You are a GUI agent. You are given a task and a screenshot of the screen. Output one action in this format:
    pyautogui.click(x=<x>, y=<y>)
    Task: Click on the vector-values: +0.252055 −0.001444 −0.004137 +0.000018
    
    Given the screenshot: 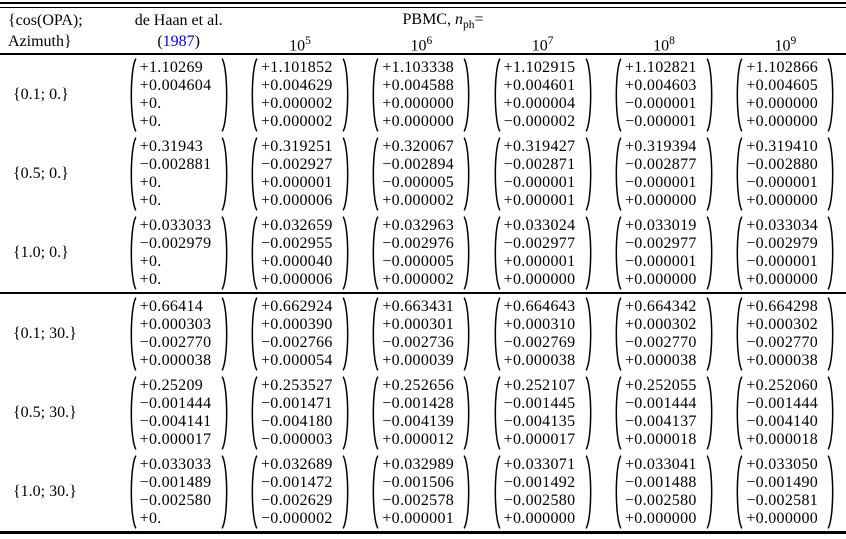 What is the action you would take?
    pyautogui.click(x=664, y=413)
    